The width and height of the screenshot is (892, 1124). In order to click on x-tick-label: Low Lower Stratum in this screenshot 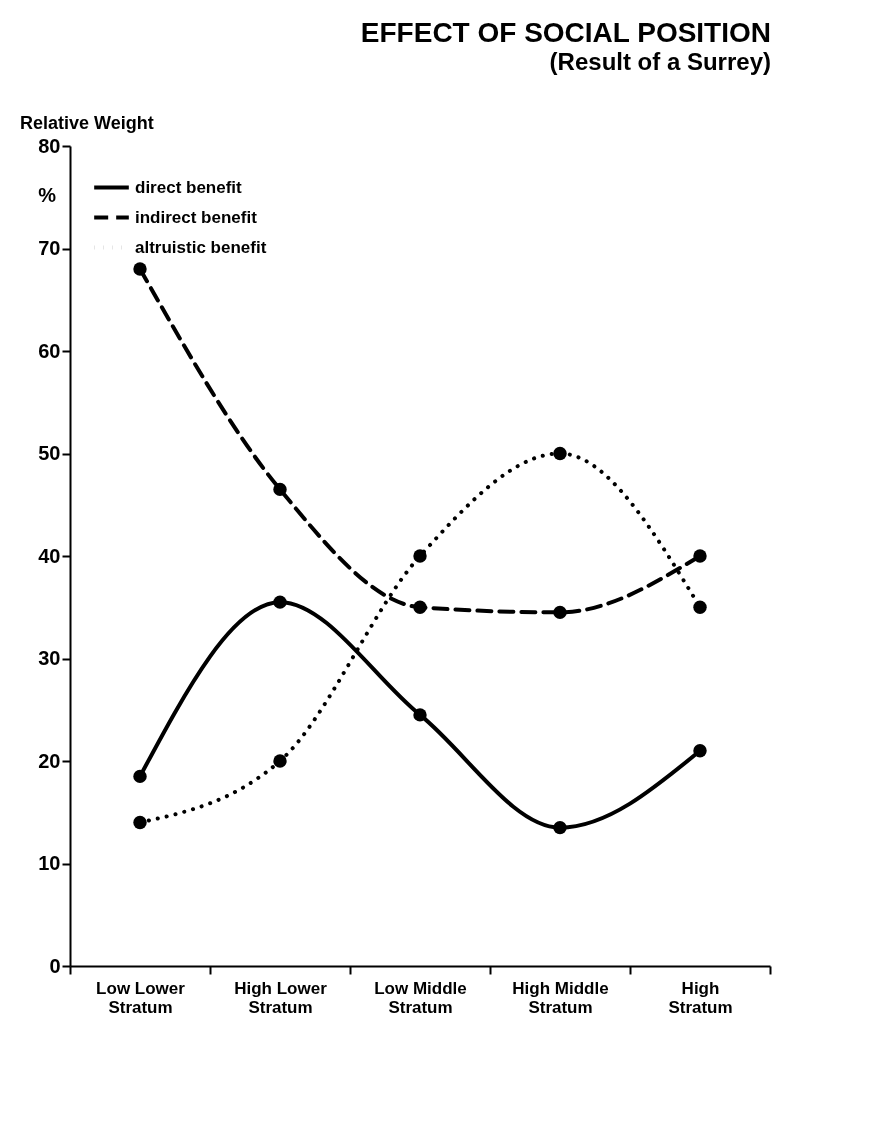, I will do `click(141, 997)`.